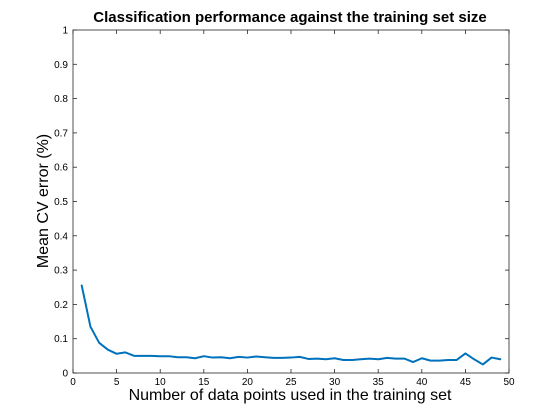  Describe the element at coordinates (379, 382) in the screenshot. I see `x-tick-label: 35` at that location.